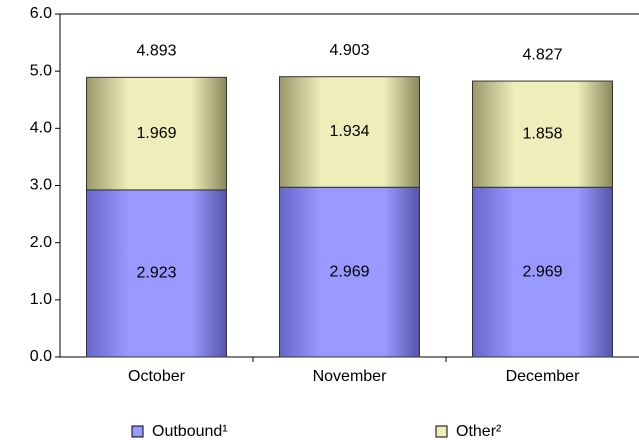 This screenshot has width=639, height=440. What do you see at coordinates (157, 376) in the screenshot?
I see `x-tick-label: October` at bounding box center [157, 376].